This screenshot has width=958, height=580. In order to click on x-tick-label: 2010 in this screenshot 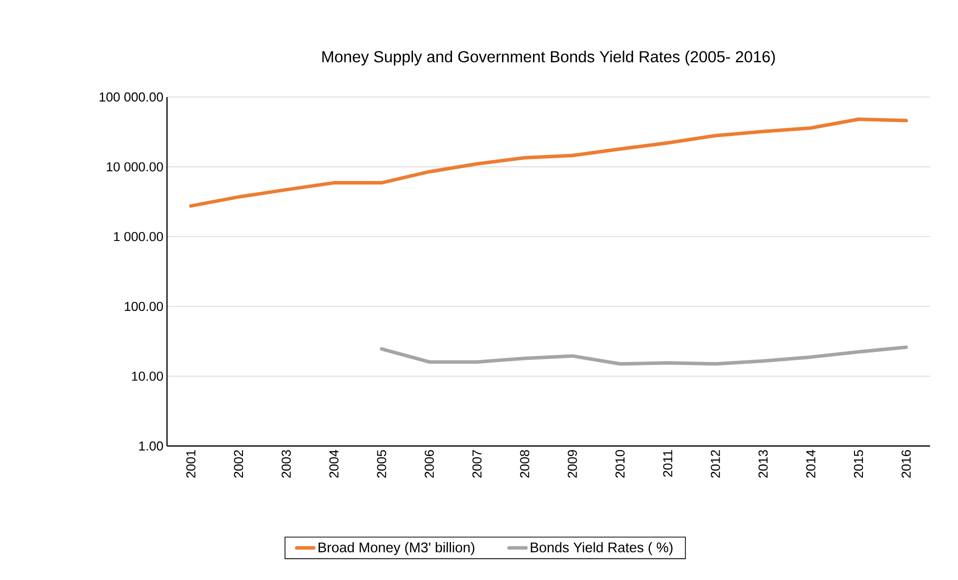, I will do `click(620, 464)`.